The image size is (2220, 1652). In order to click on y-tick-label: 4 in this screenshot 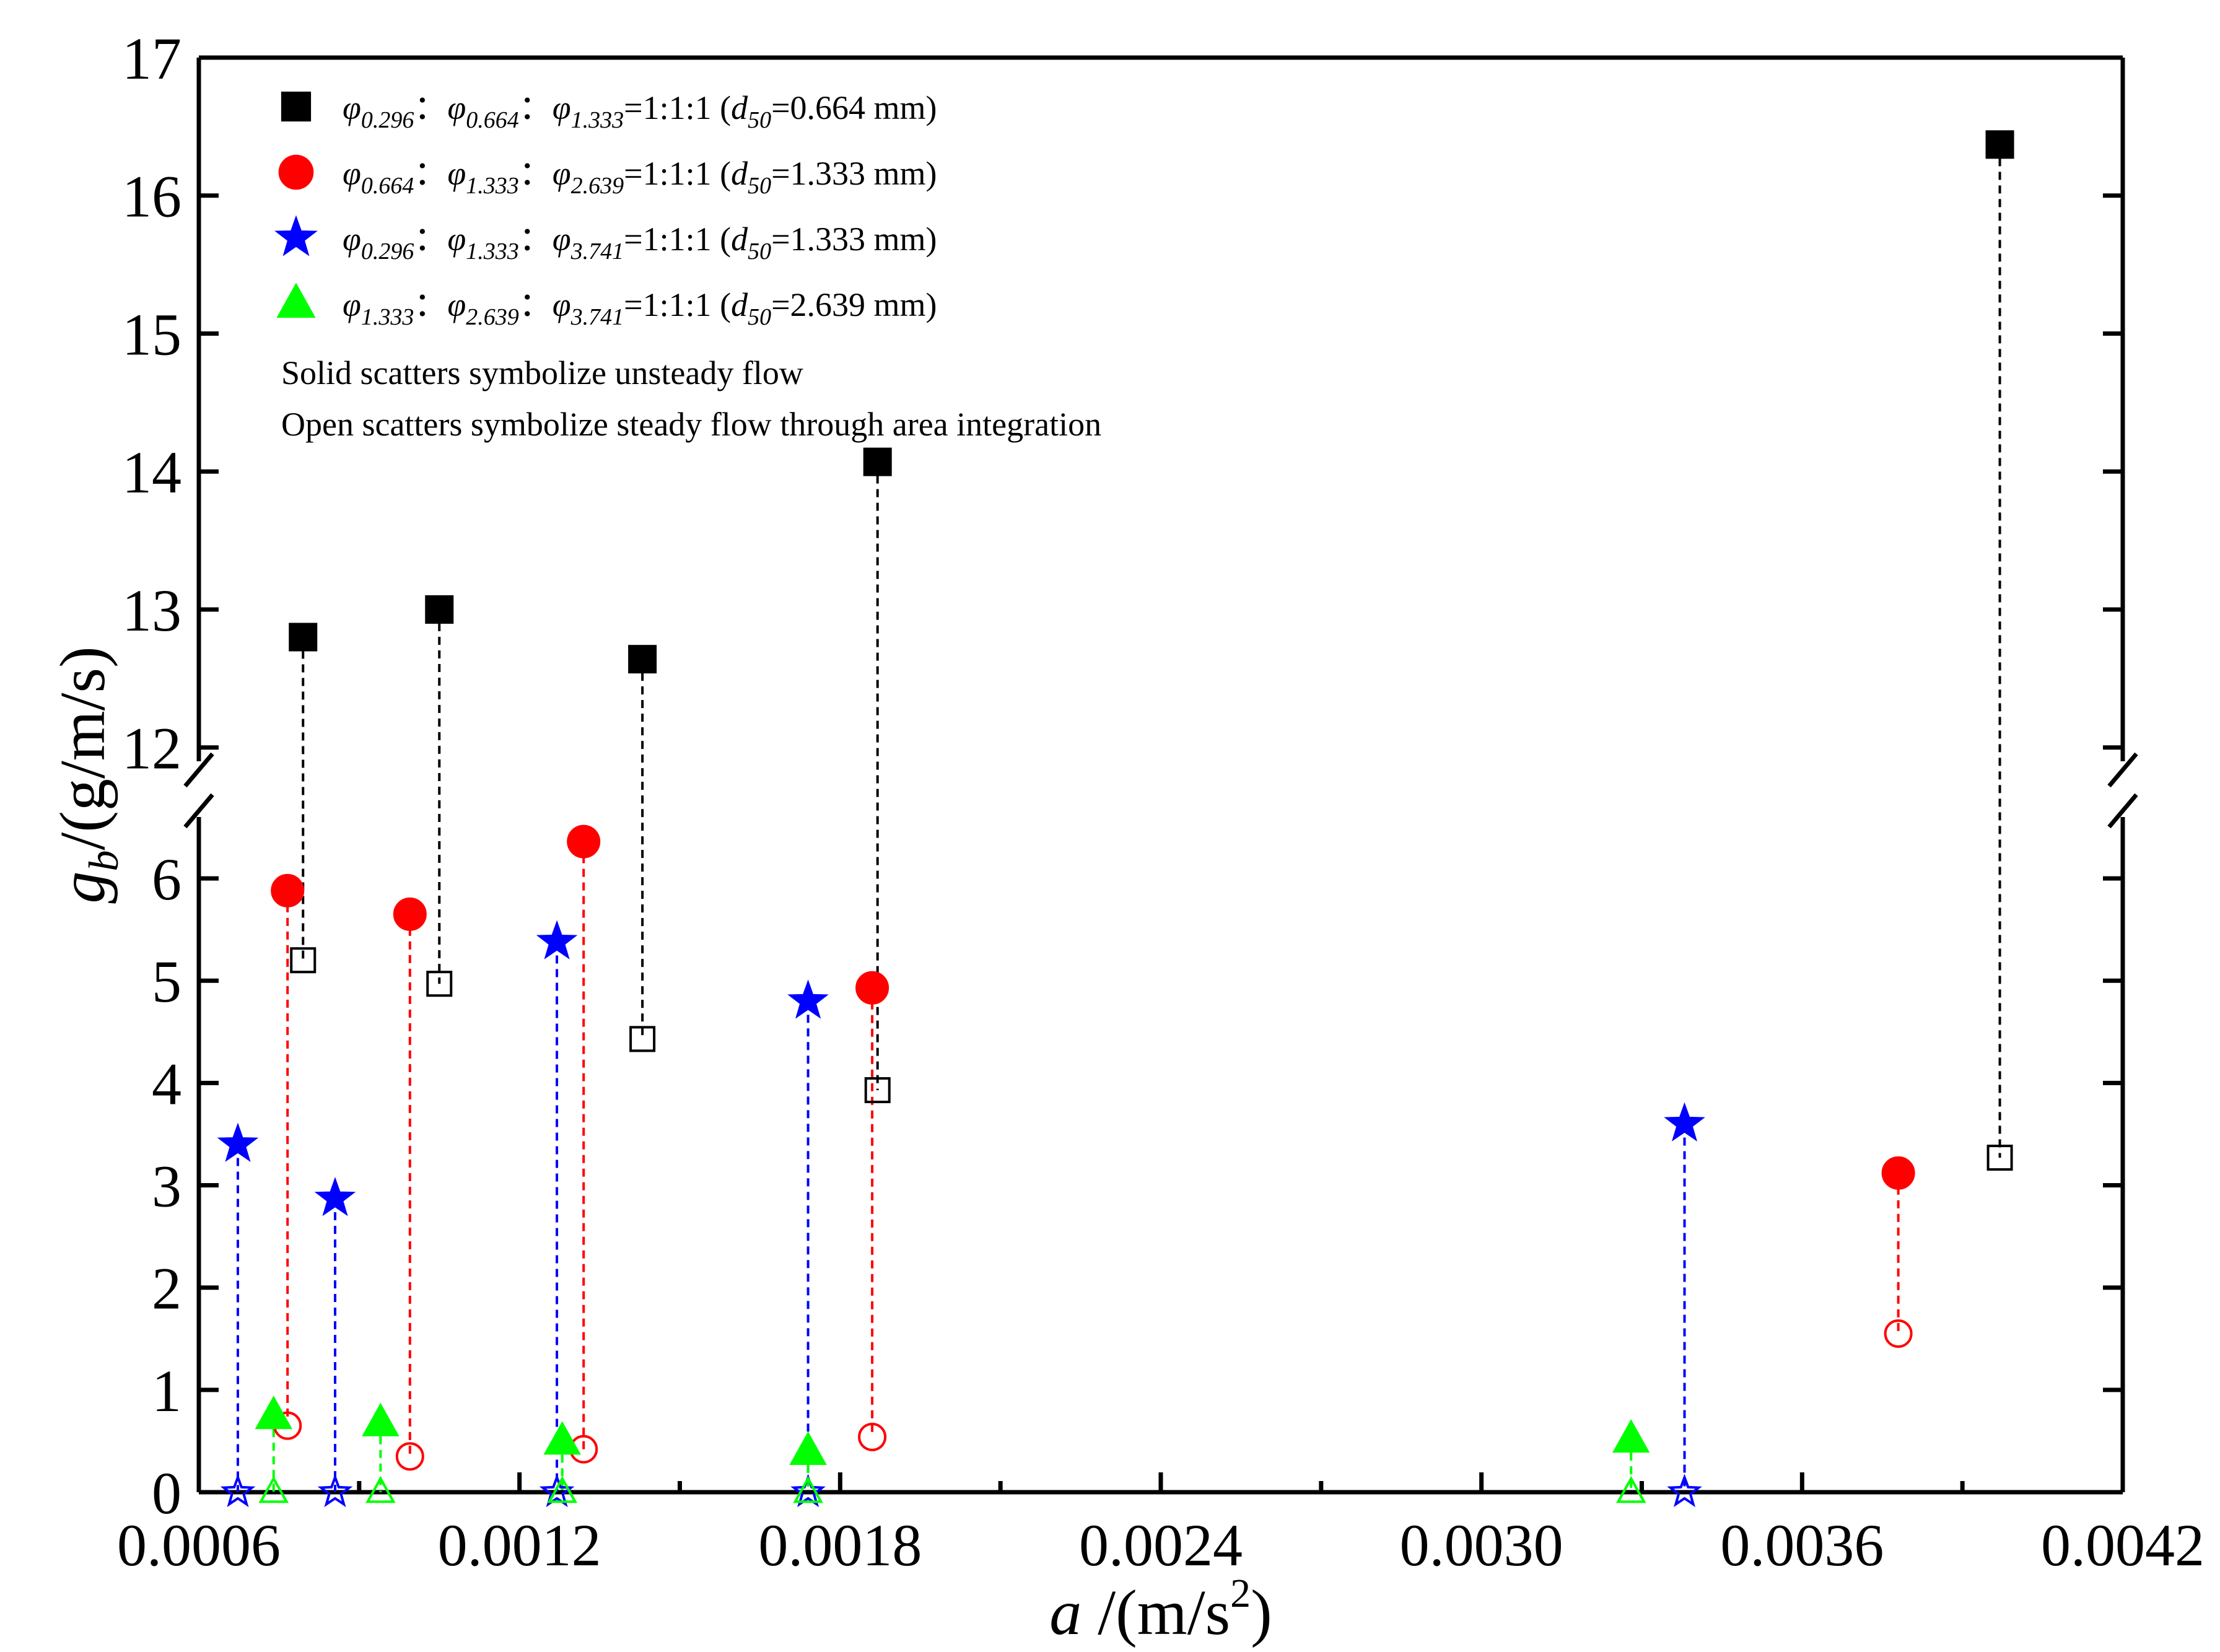, I will do `click(167, 1084)`.